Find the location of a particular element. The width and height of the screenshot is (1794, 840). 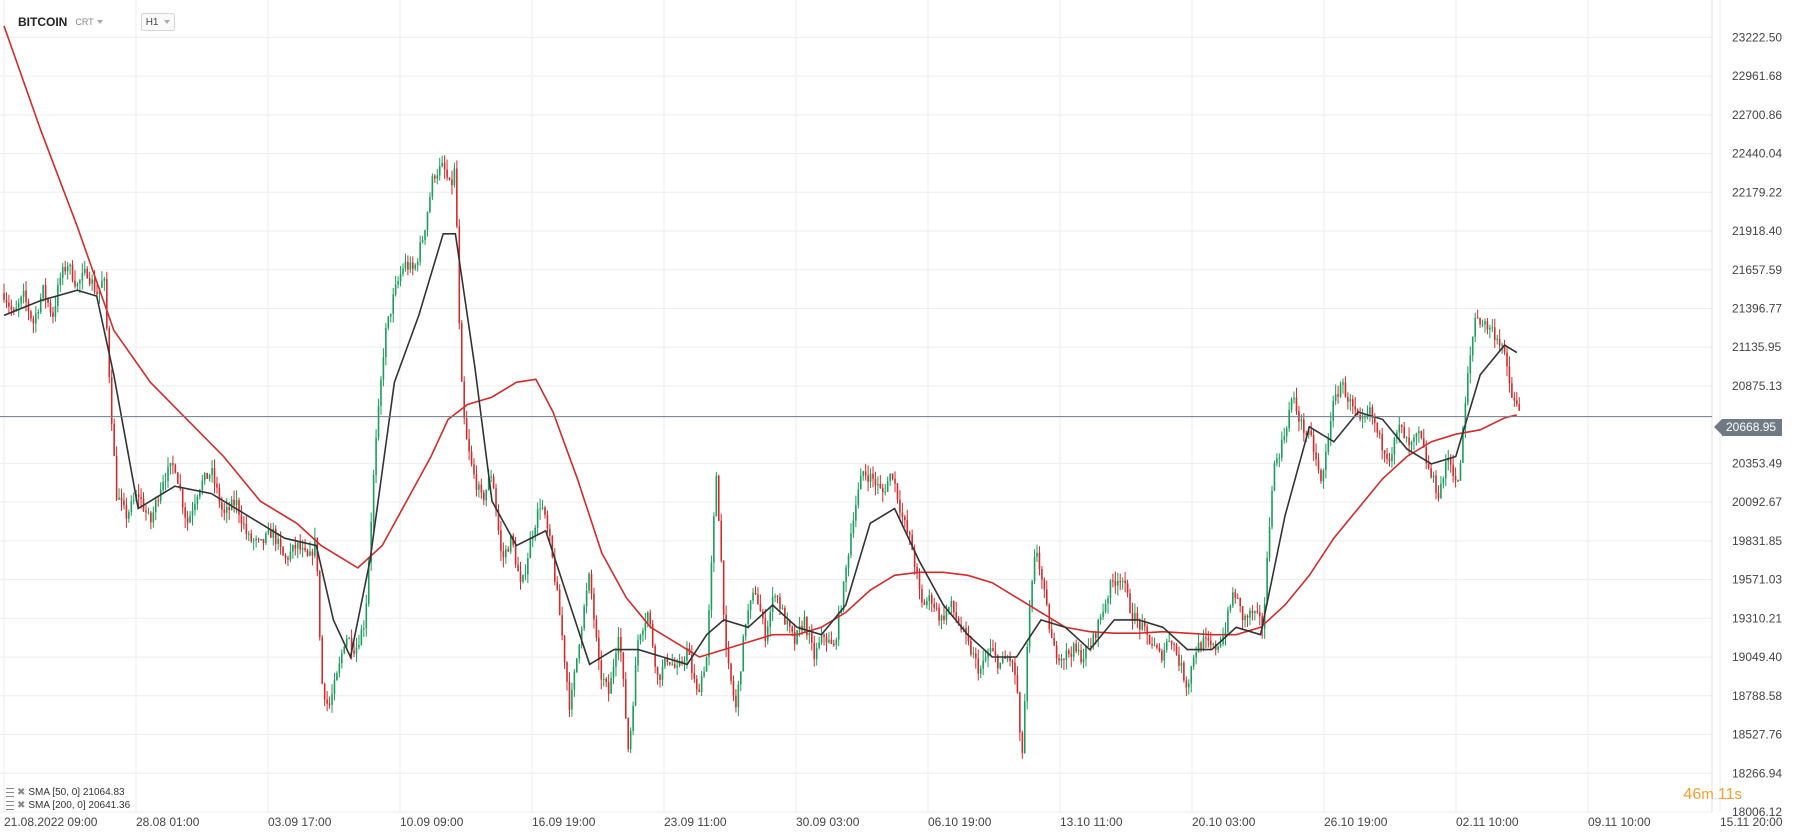

countdown-minutes: 46 is located at coordinates (1692, 794).